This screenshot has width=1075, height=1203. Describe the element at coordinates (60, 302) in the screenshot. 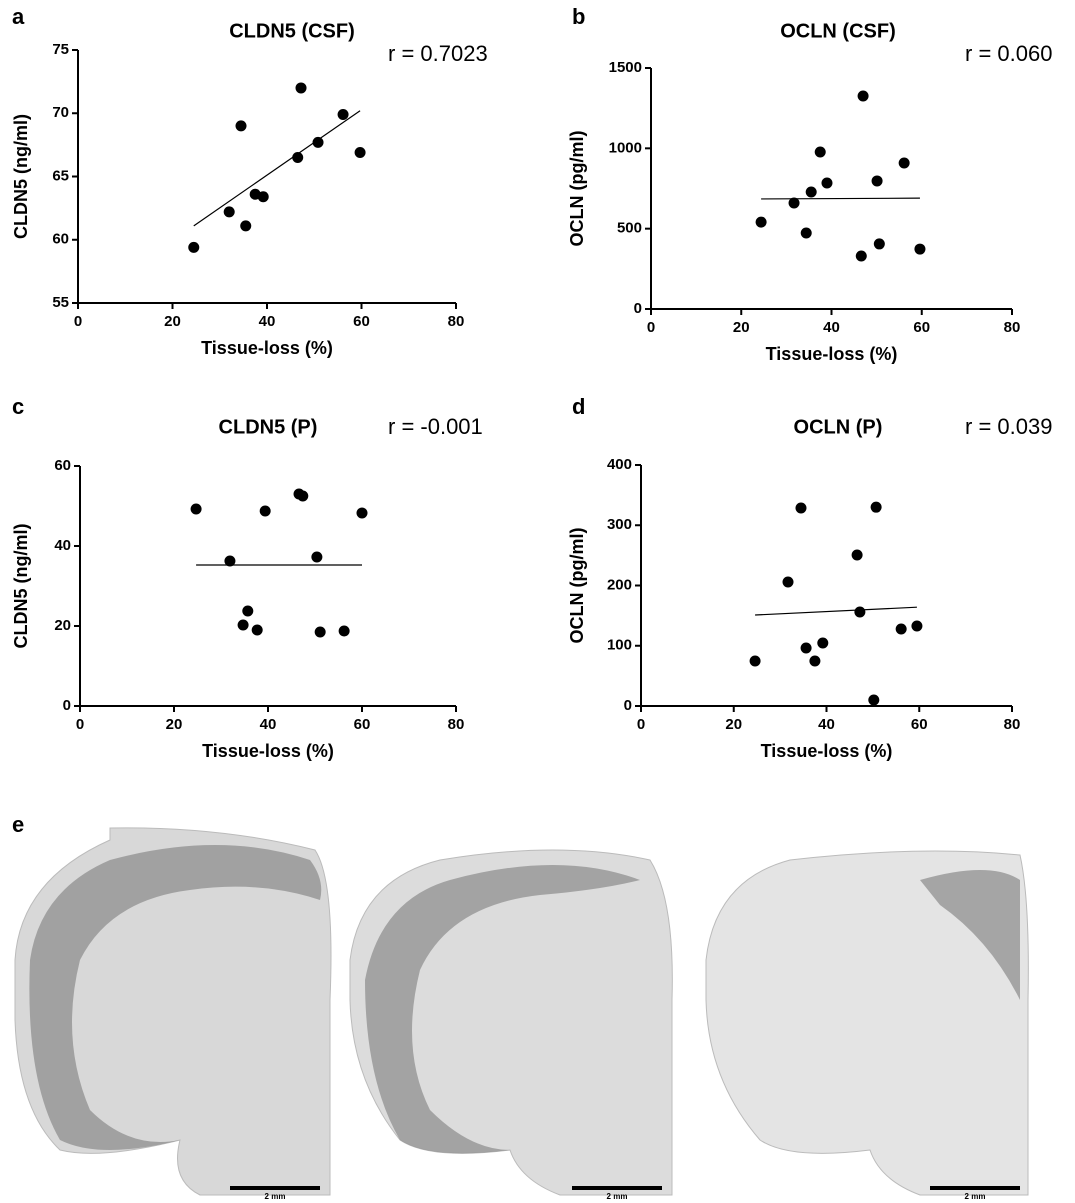

I see `y-tick-label: 55` at that location.